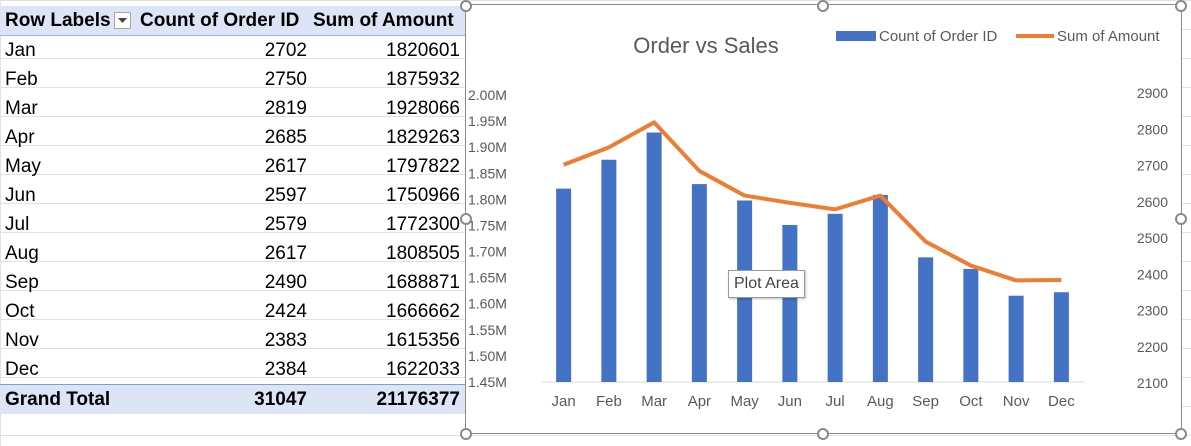 This screenshot has height=446, width=1191. Describe the element at coordinates (1181, 434) in the screenshot. I see `resize-handle-bottom-right` at that location.